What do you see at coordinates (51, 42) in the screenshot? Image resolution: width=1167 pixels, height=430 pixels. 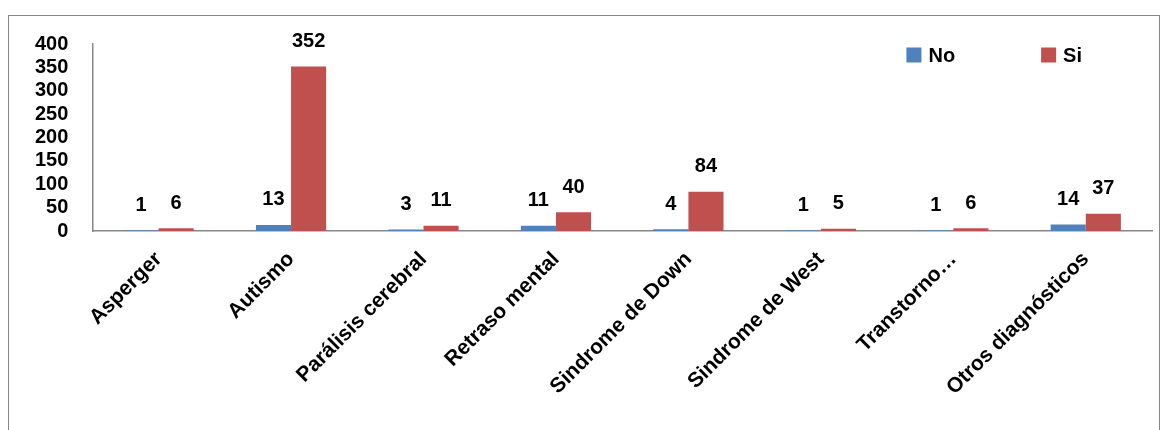 I see `y-tick-label: 400` at bounding box center [51, 42].